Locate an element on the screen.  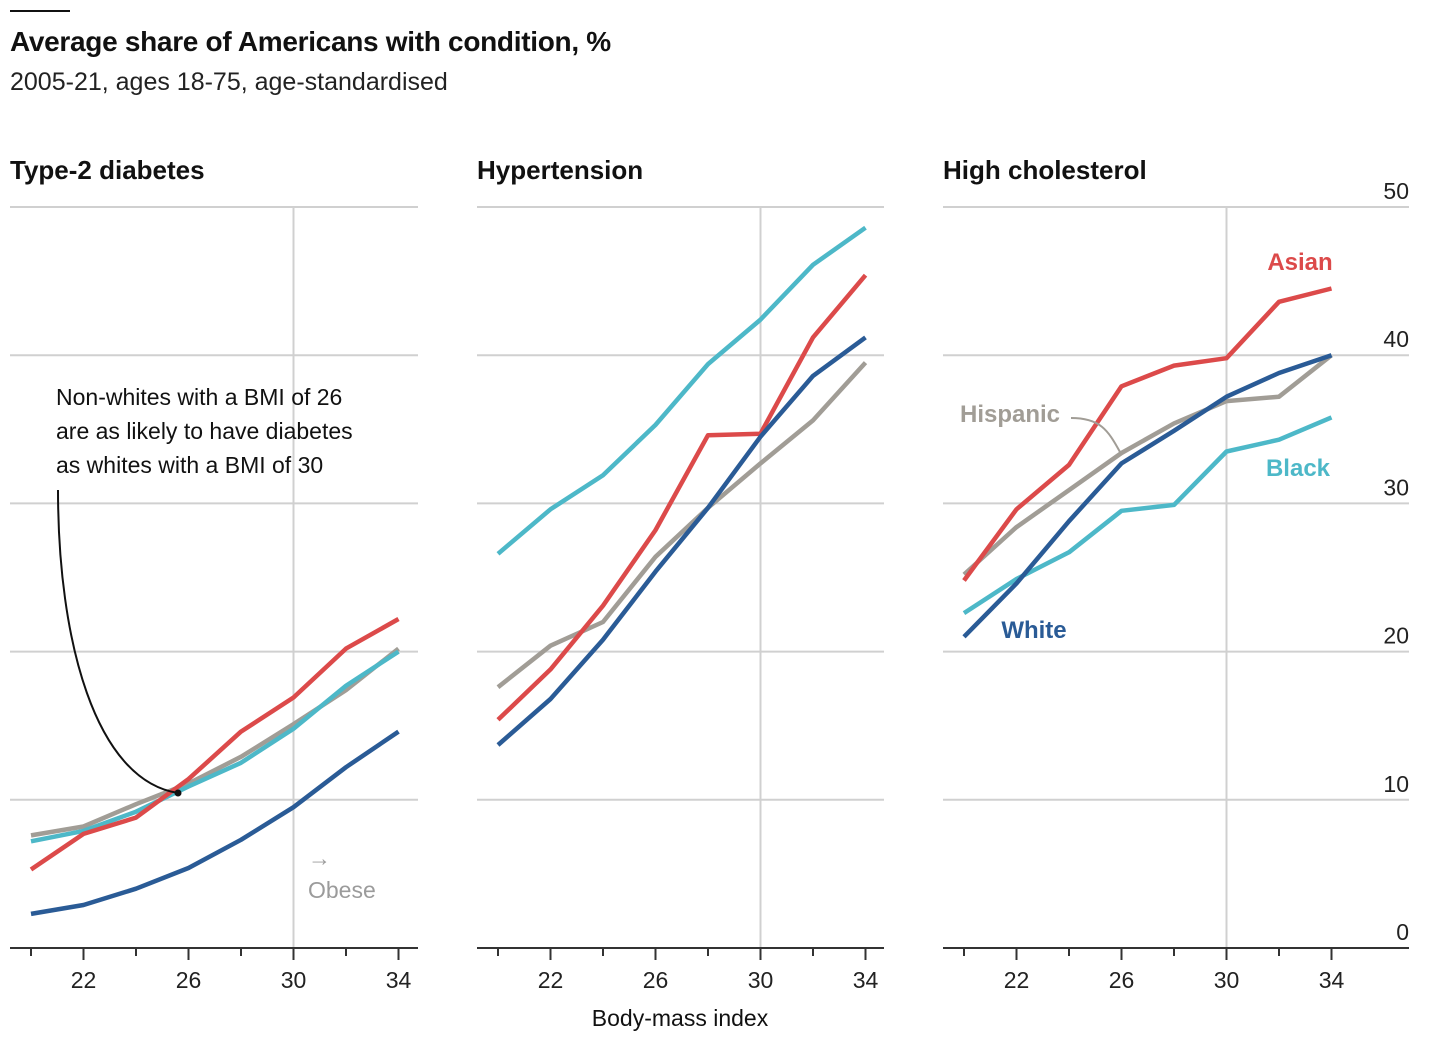
diabetes-annotation-line: as whites with a BMI of 30 is located at coordinates (189, 465).